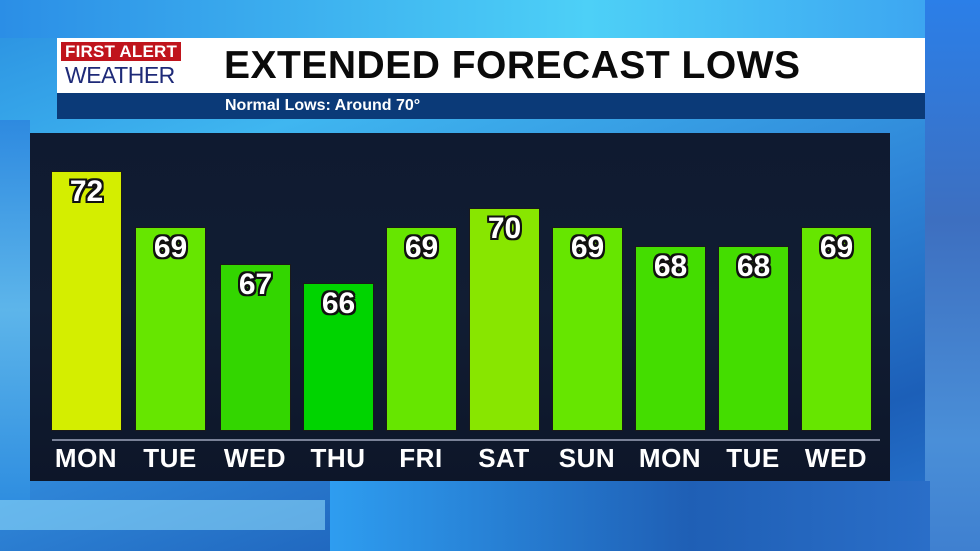 The height and width of the screenshot is (551, 980). Describe the element at coordinates (338, 357) in the screenshot. I see `bar-thu-3: 66` at that location.